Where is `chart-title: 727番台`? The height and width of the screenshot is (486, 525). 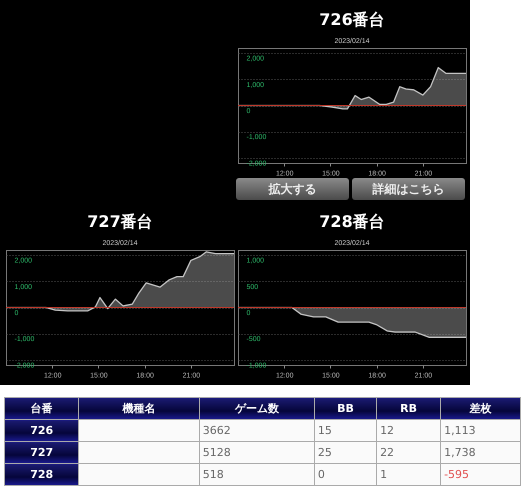
chart-title: 727番台 is located at coordinates (120, 221).